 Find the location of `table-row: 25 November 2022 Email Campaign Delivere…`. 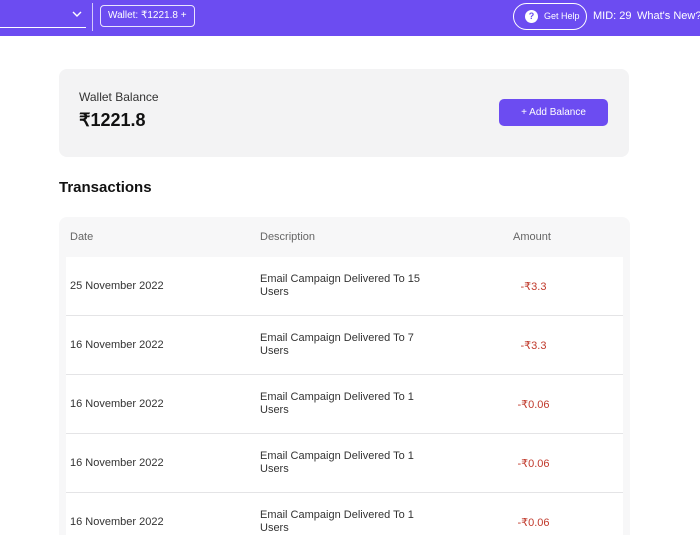

table-row: 25 November 2022 Email Campaign Delivere… is located at coordinates (344, 286).